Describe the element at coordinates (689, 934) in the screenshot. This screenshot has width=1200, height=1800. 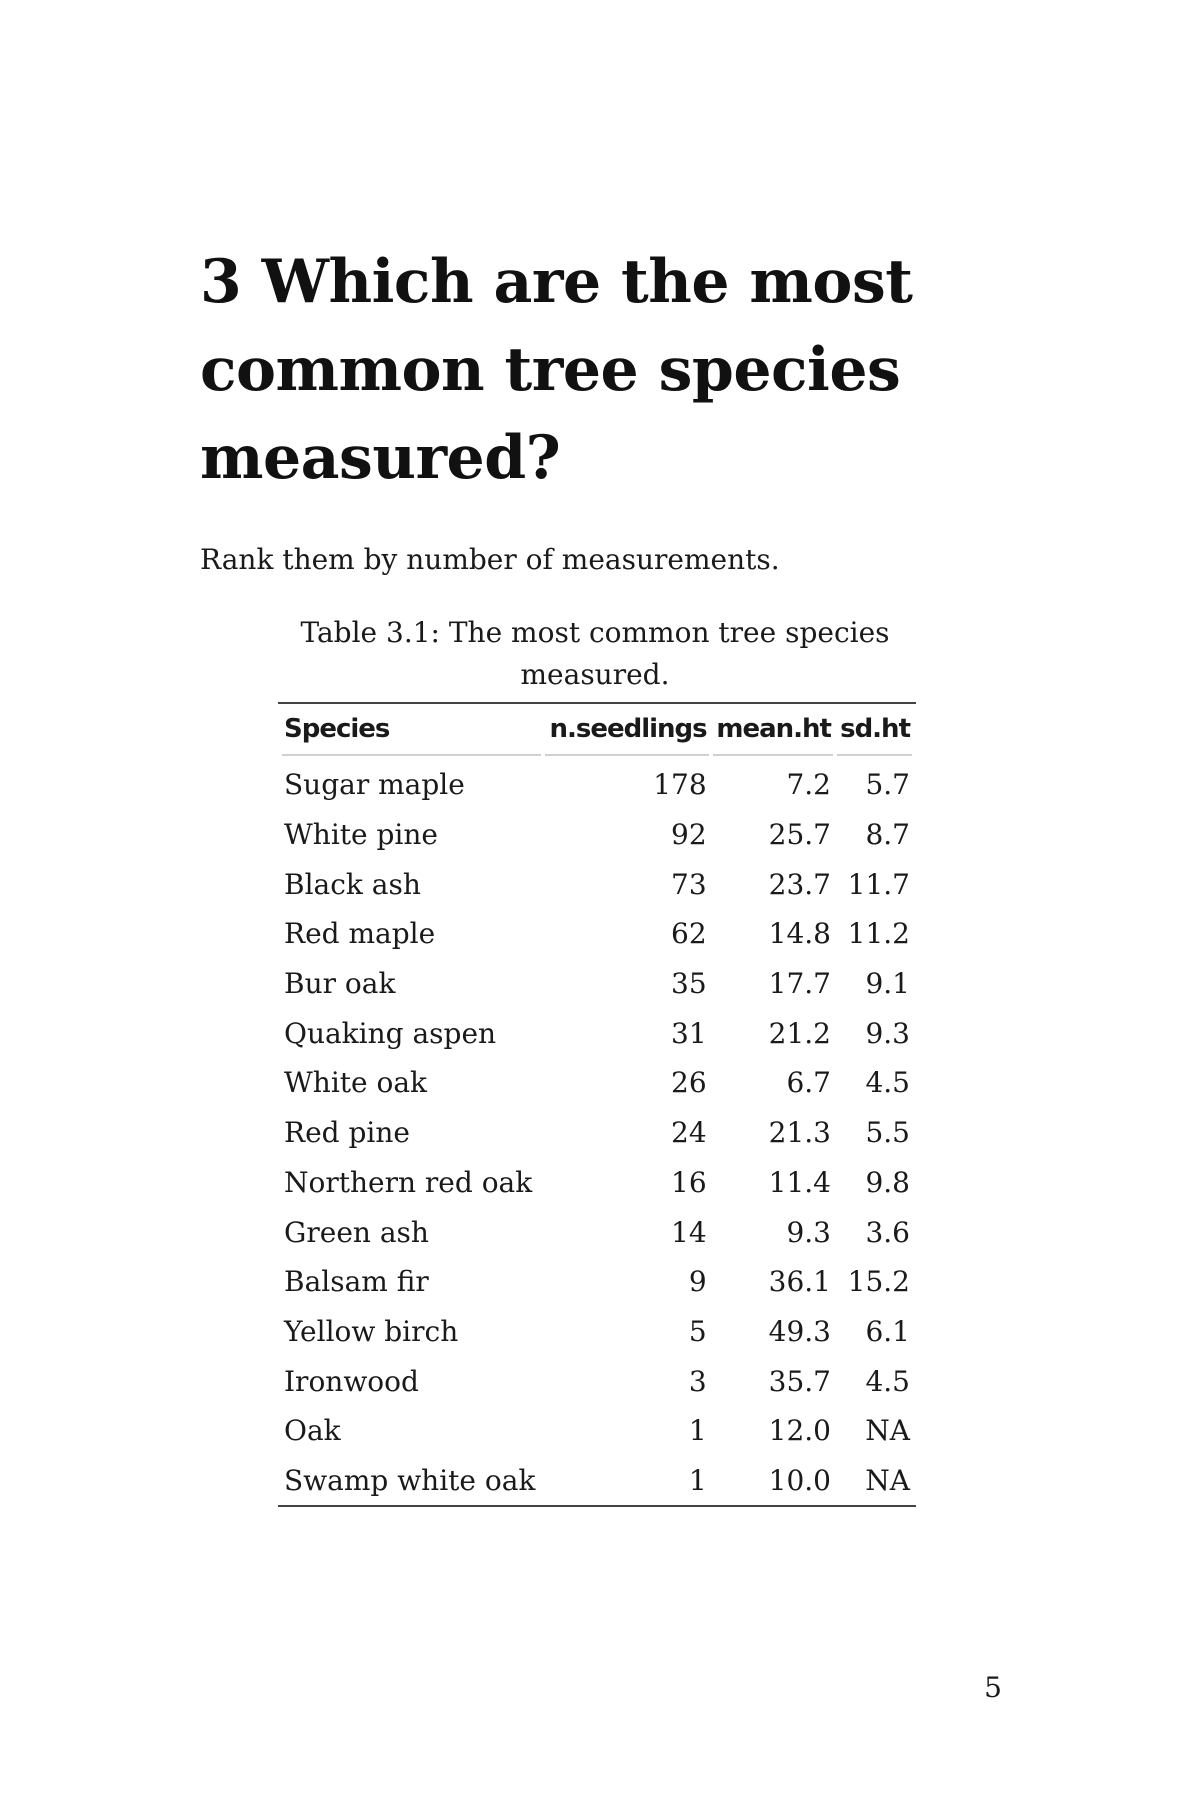
I see `n-seedlings-cell: 62` at that location.